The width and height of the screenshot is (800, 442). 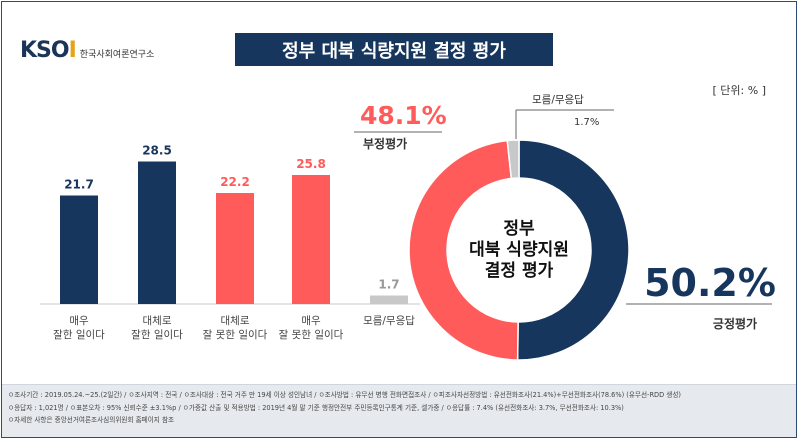 What do you see at coordinates (735, 323) in the screenshot?
I see `positive-name-label: 긍정평가` at bounding box center [735, 323].